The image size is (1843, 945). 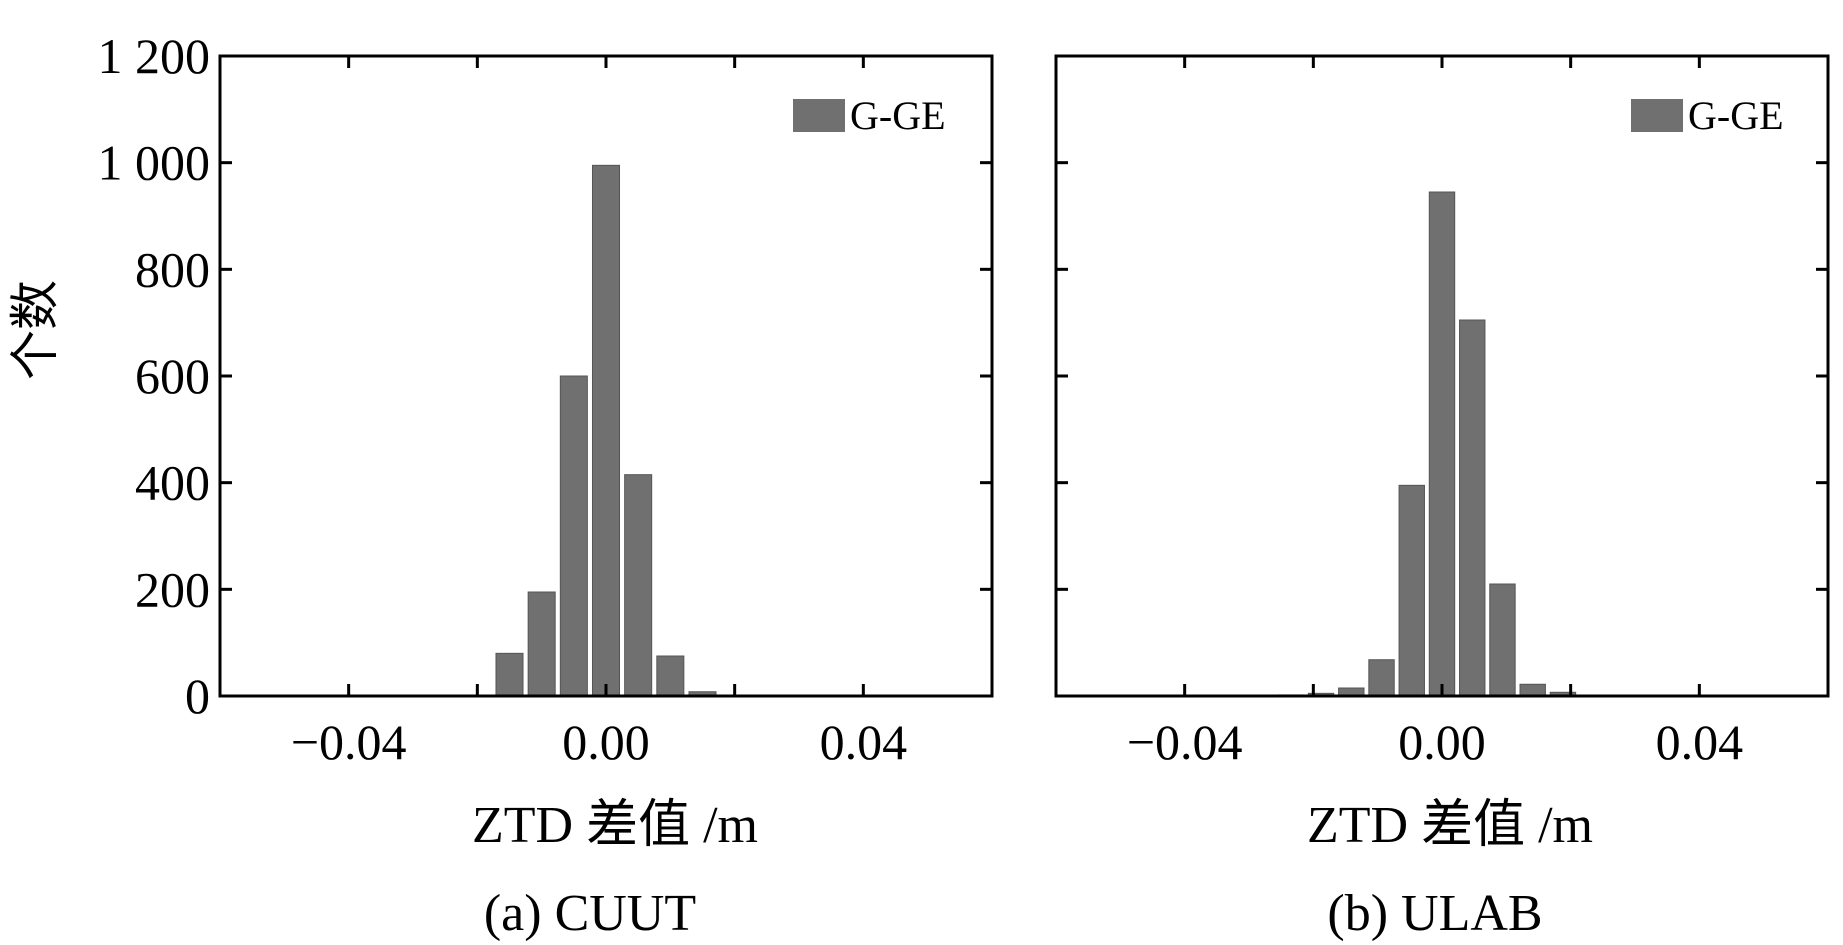 I want to click on panel-b-bars, so click(x=1427, y=444).